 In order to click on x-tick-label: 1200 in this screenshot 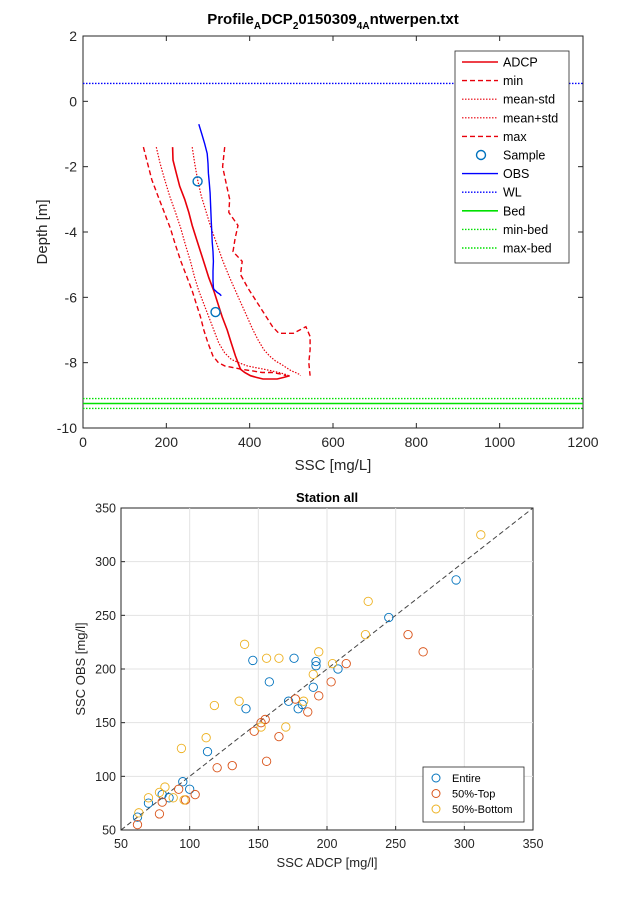, I will do `click(582, 442)`.